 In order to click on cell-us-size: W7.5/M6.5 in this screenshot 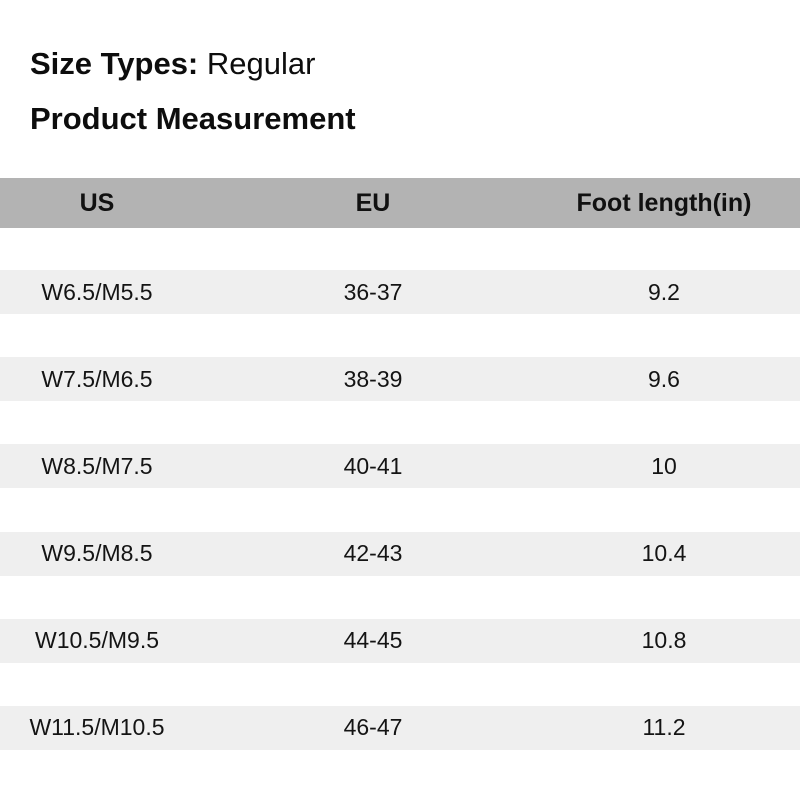, I will do `click(97, 378)`.